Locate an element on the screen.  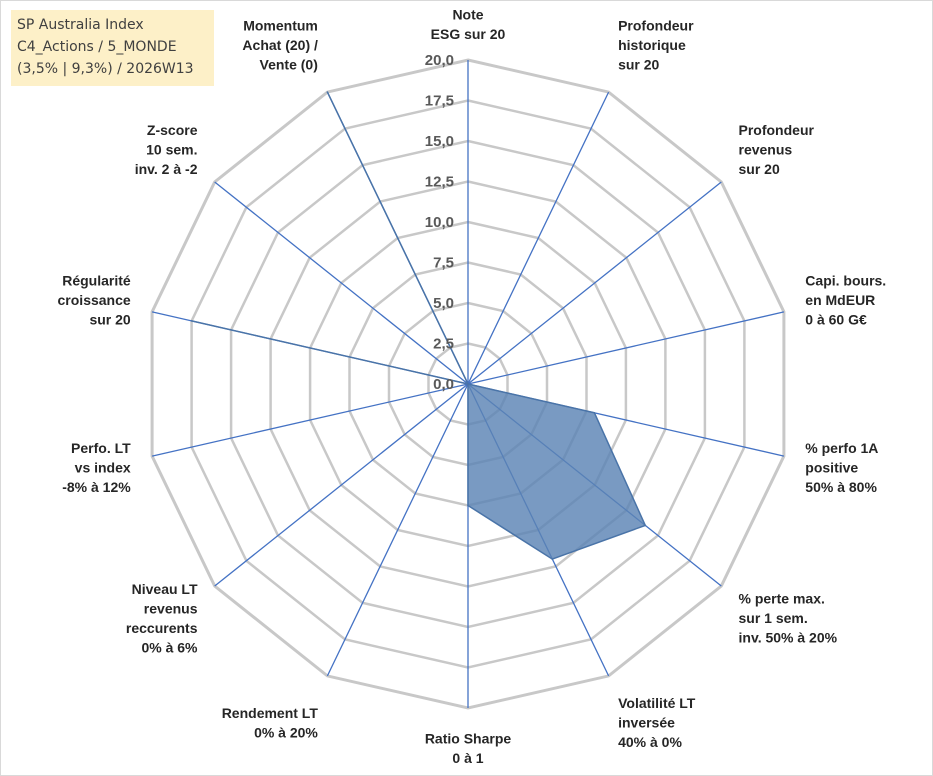
category-label-13-line-0: Momentum is located at coordinates (280, 26).